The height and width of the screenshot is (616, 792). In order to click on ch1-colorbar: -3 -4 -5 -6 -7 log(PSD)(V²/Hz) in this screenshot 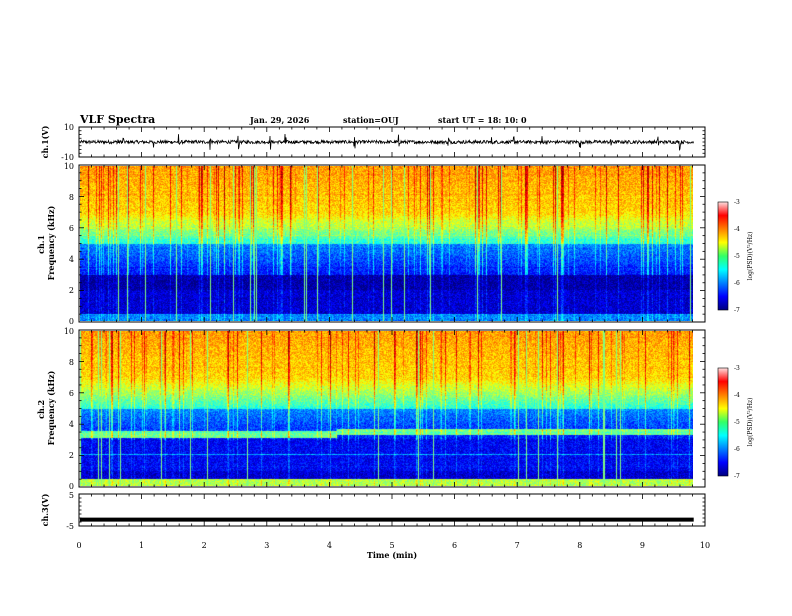, I will do `click(735, 256)`.